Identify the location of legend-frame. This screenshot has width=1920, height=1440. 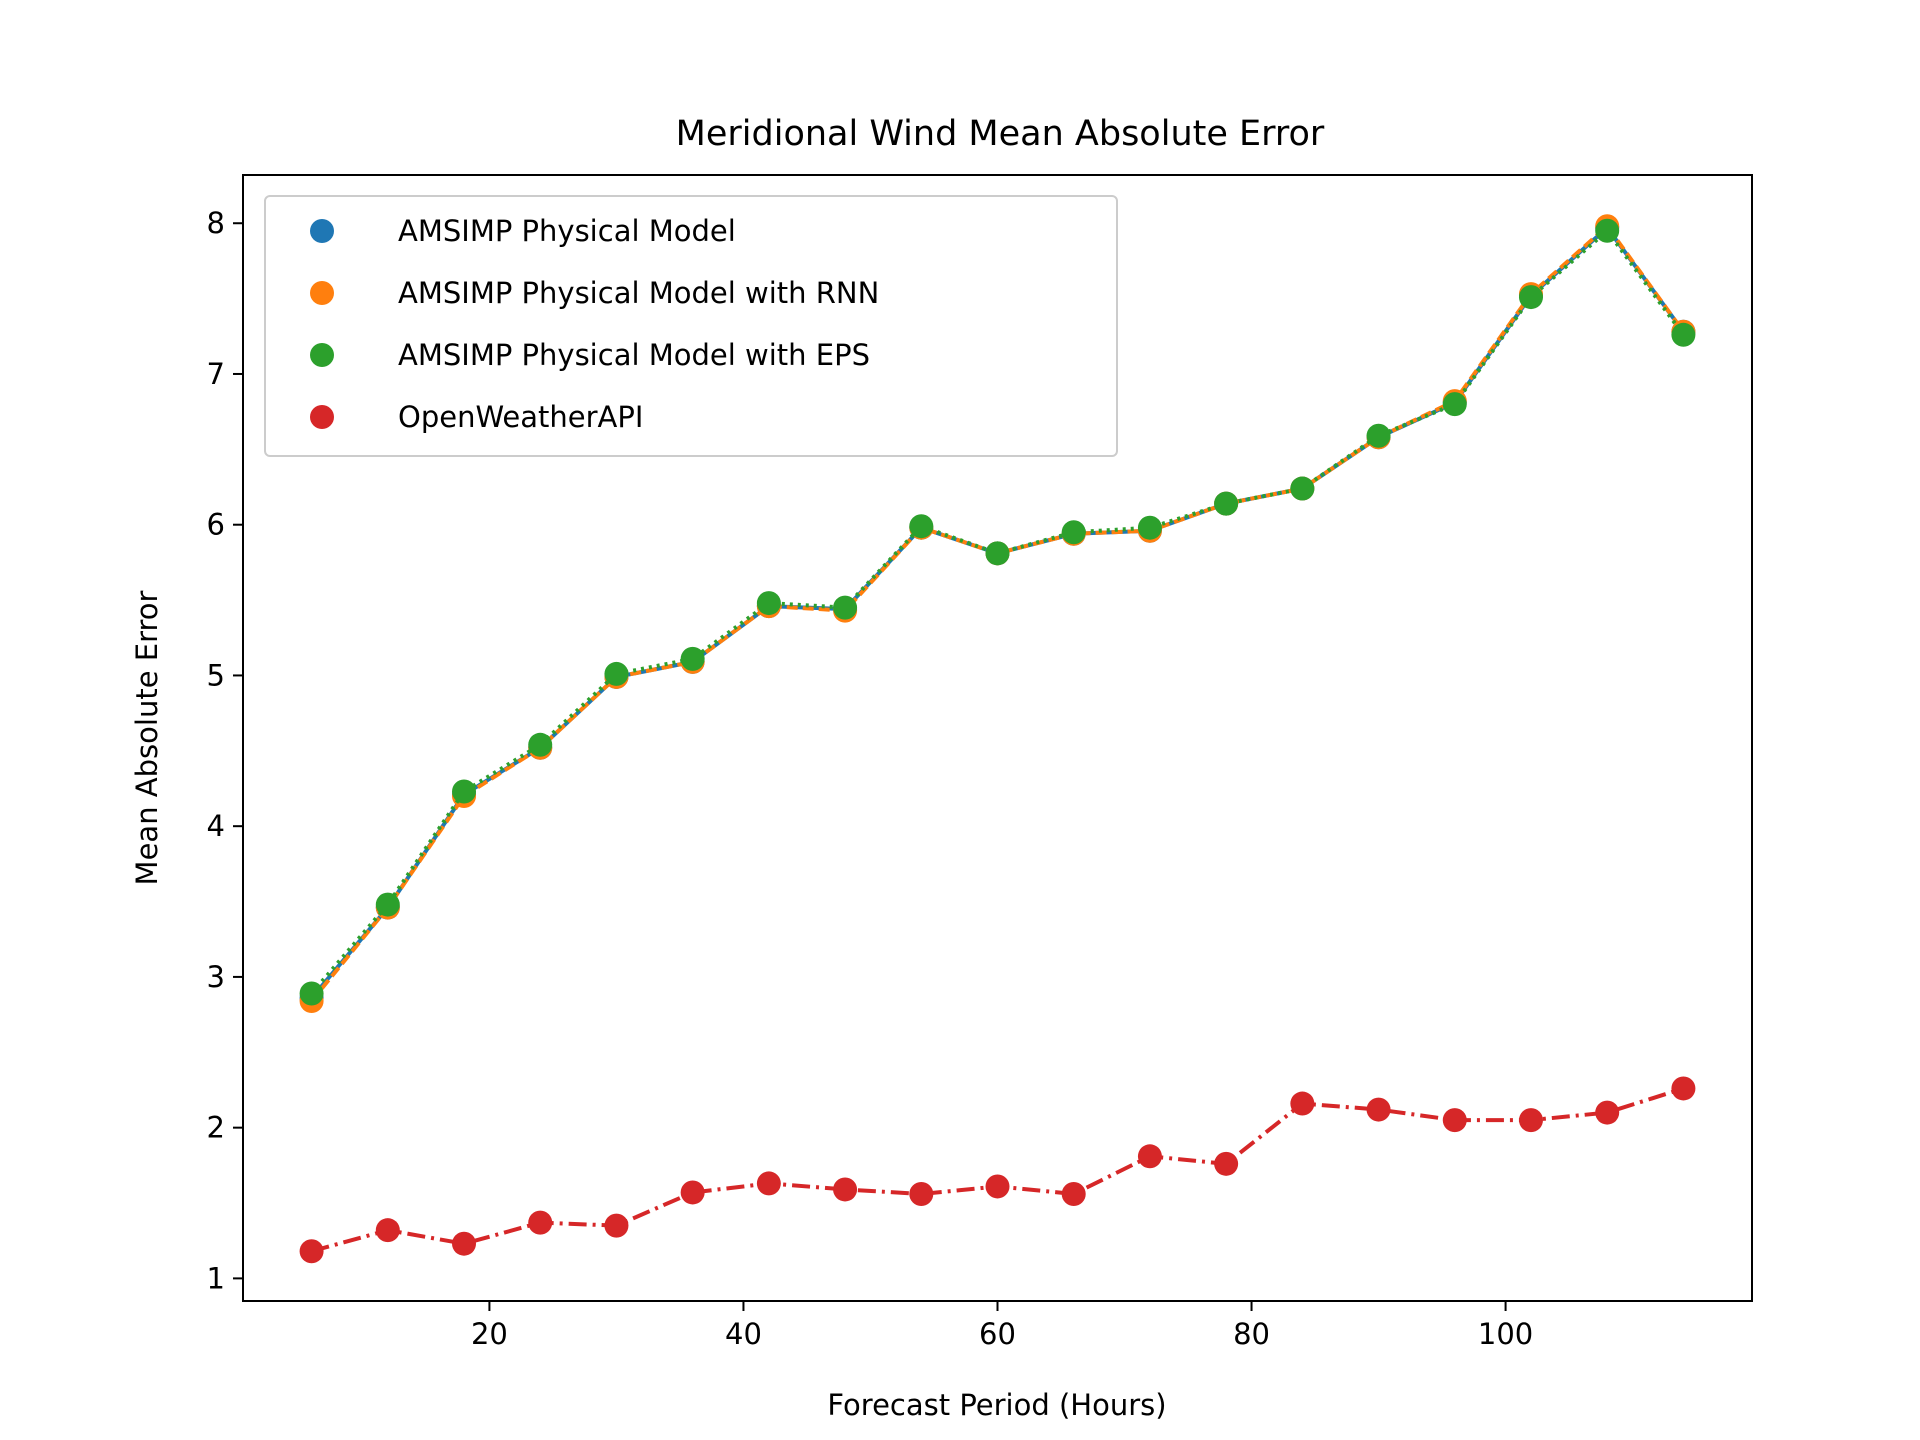
(691, 326).